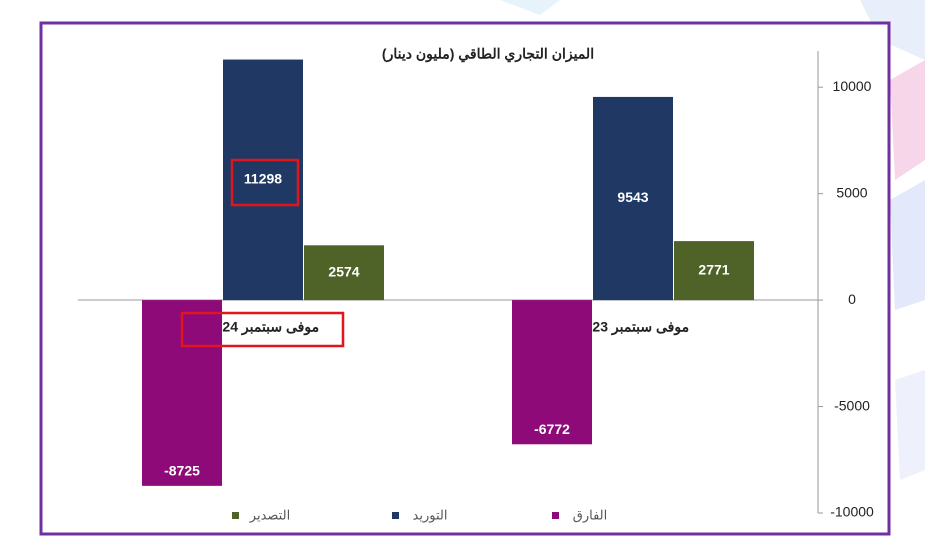  I want to click on y-tick-label: -5000, so click(852, 405).